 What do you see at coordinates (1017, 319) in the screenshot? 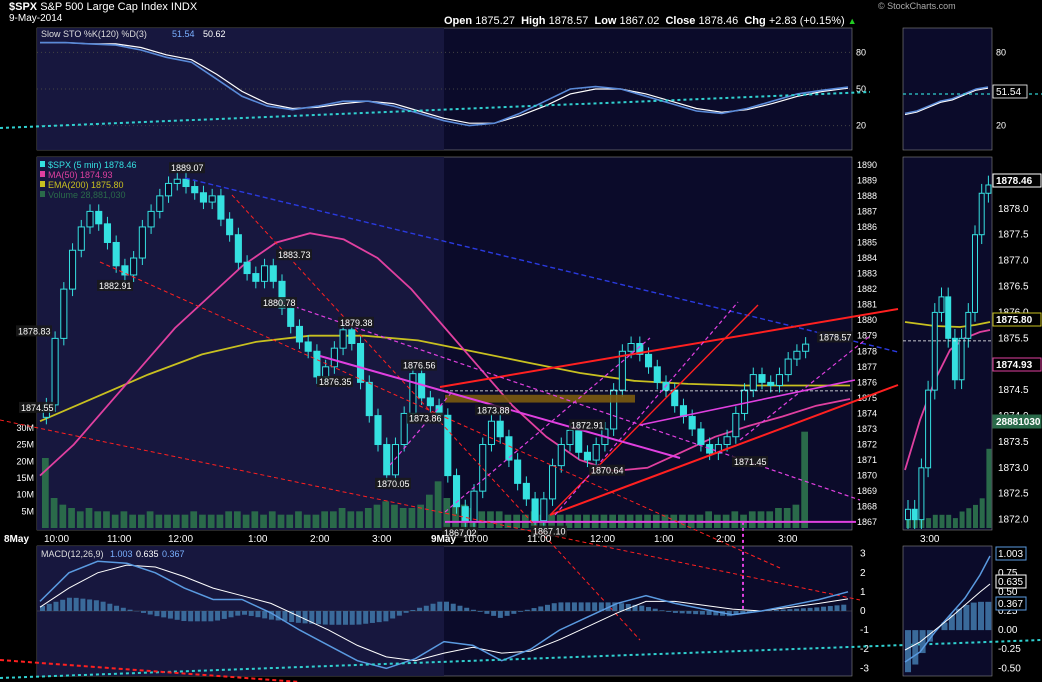
I see `zoom-price-tag-box` at bounding box center [1017, 319].